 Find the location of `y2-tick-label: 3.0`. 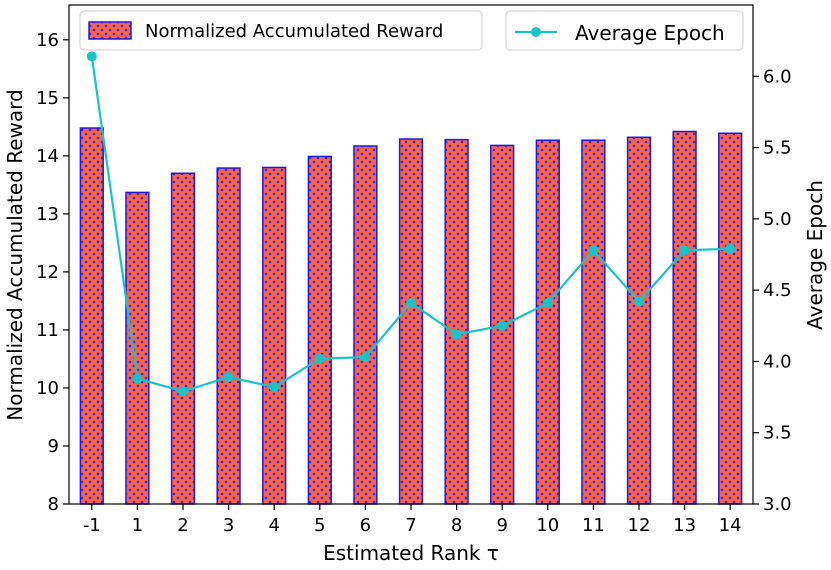

y2-tick-label: 3.0 is located at coordinates (777, 504).